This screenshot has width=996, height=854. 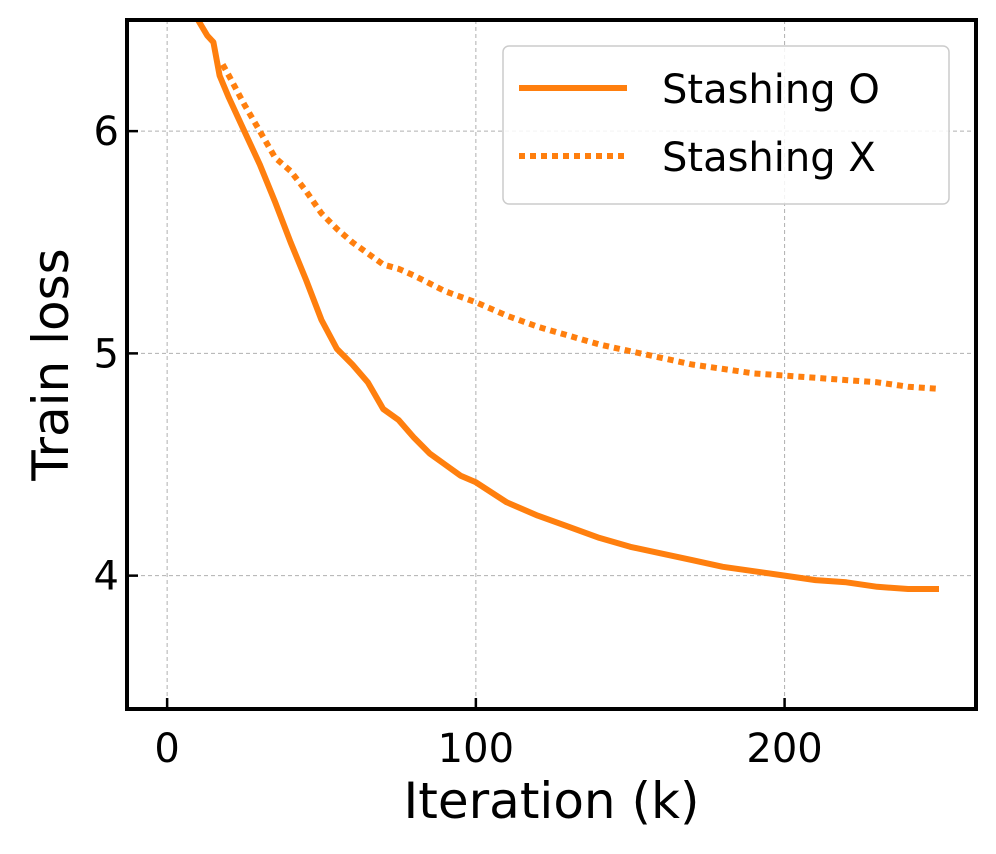 I want to click on legend-label-stashing-o: Stashing O, so click(x=771, y=90).